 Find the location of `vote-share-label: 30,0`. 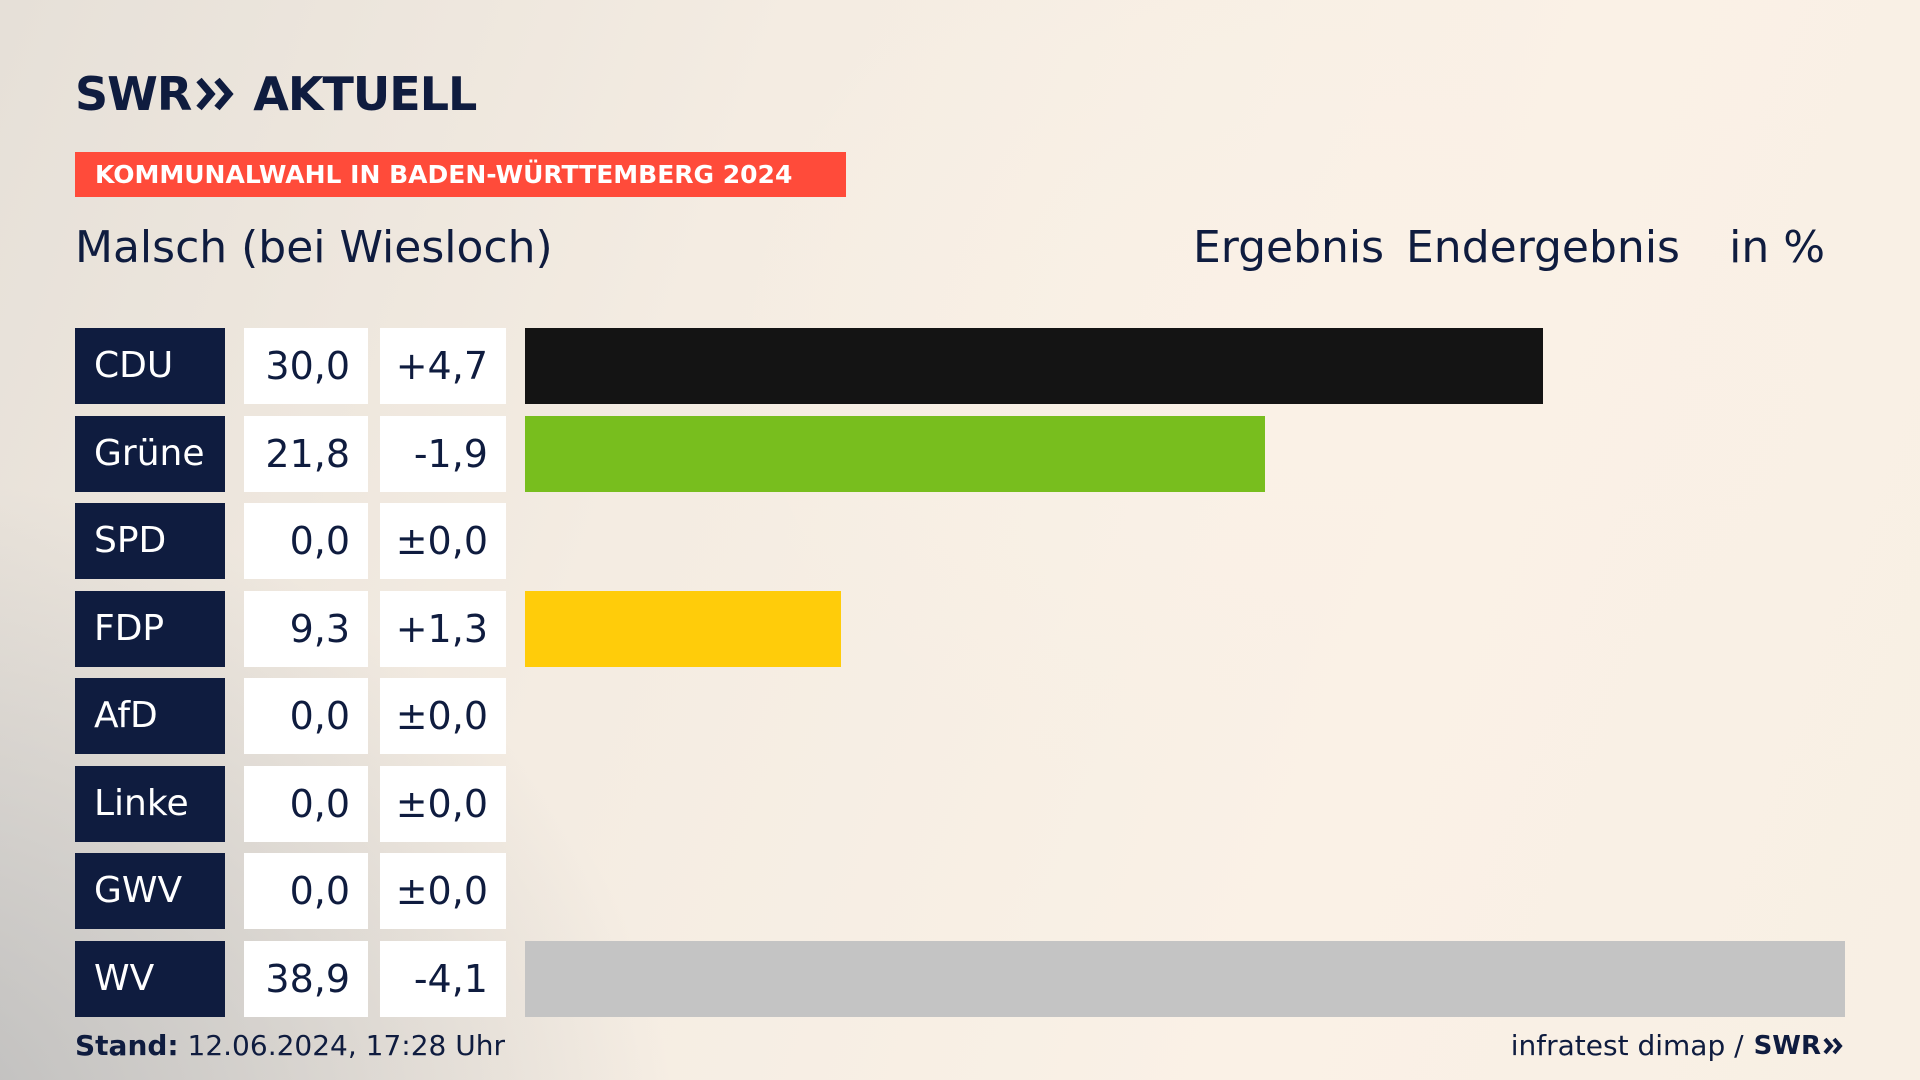

vote-share-label: 30,0 is located at coordinates (306, 366).